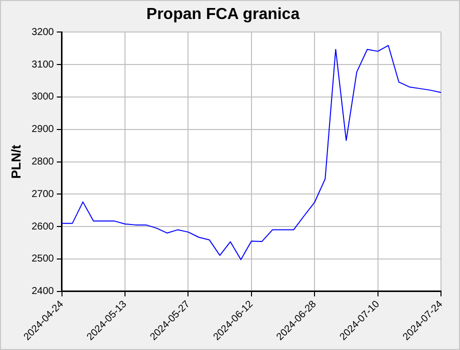  What do you see at coordinates (16, 161) in the screenshot?
I see `y-axis-title: PLN/t` at bounding box center [16, 161].